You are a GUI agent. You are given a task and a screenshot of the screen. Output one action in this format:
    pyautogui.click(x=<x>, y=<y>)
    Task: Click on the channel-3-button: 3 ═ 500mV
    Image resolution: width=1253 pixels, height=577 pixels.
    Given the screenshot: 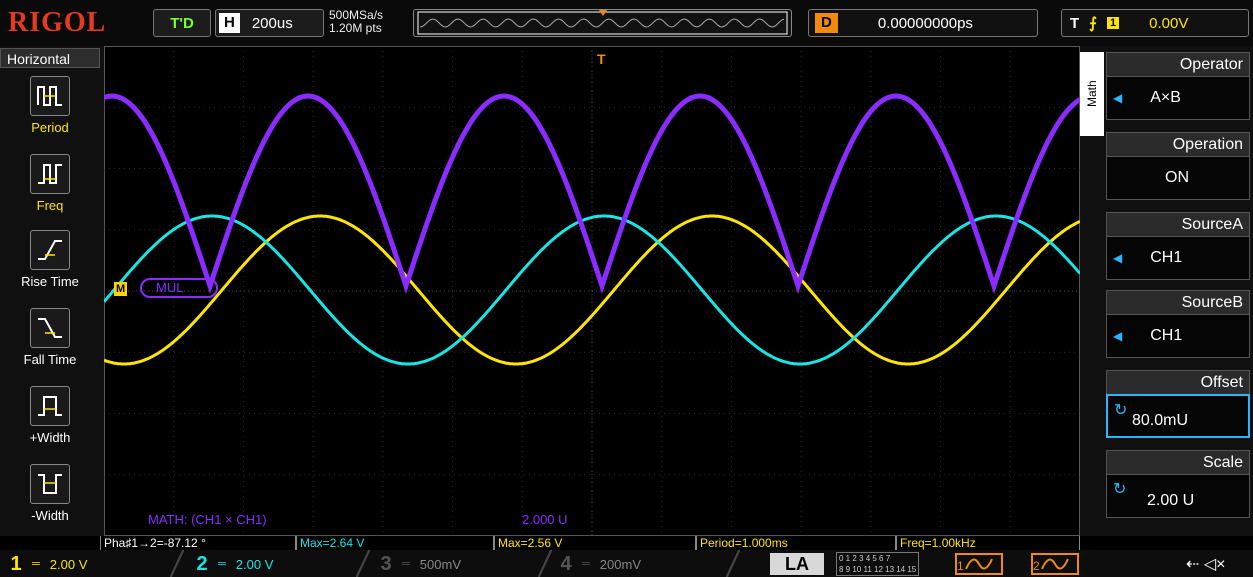 What is the action you would take?
    pyautogui.click(x=418, y=564)
    